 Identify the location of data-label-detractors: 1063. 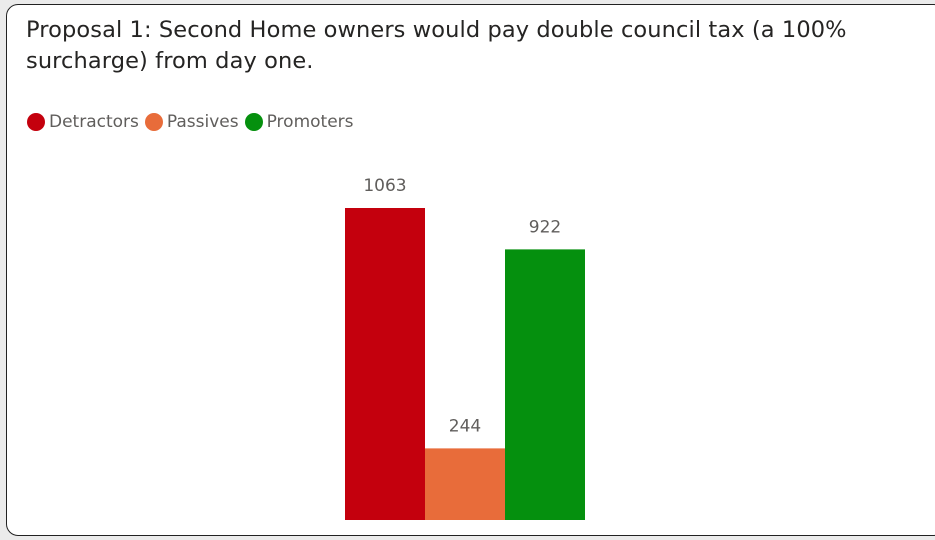
(384, 186).